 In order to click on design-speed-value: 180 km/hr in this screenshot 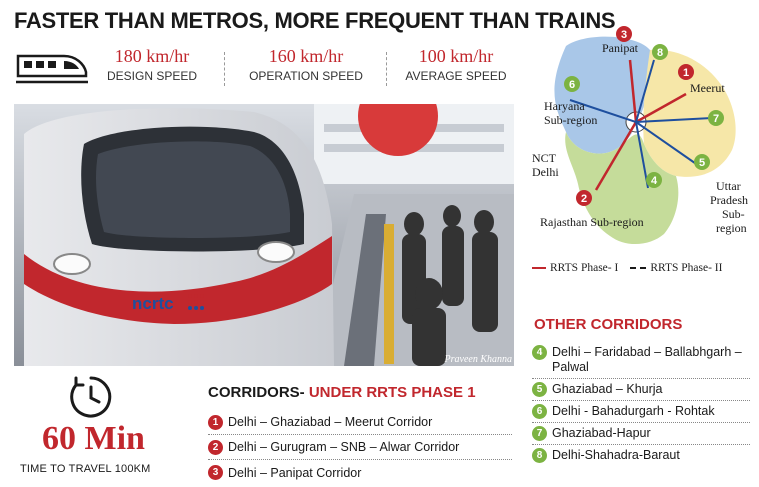, I will do `click(152, 56)`.